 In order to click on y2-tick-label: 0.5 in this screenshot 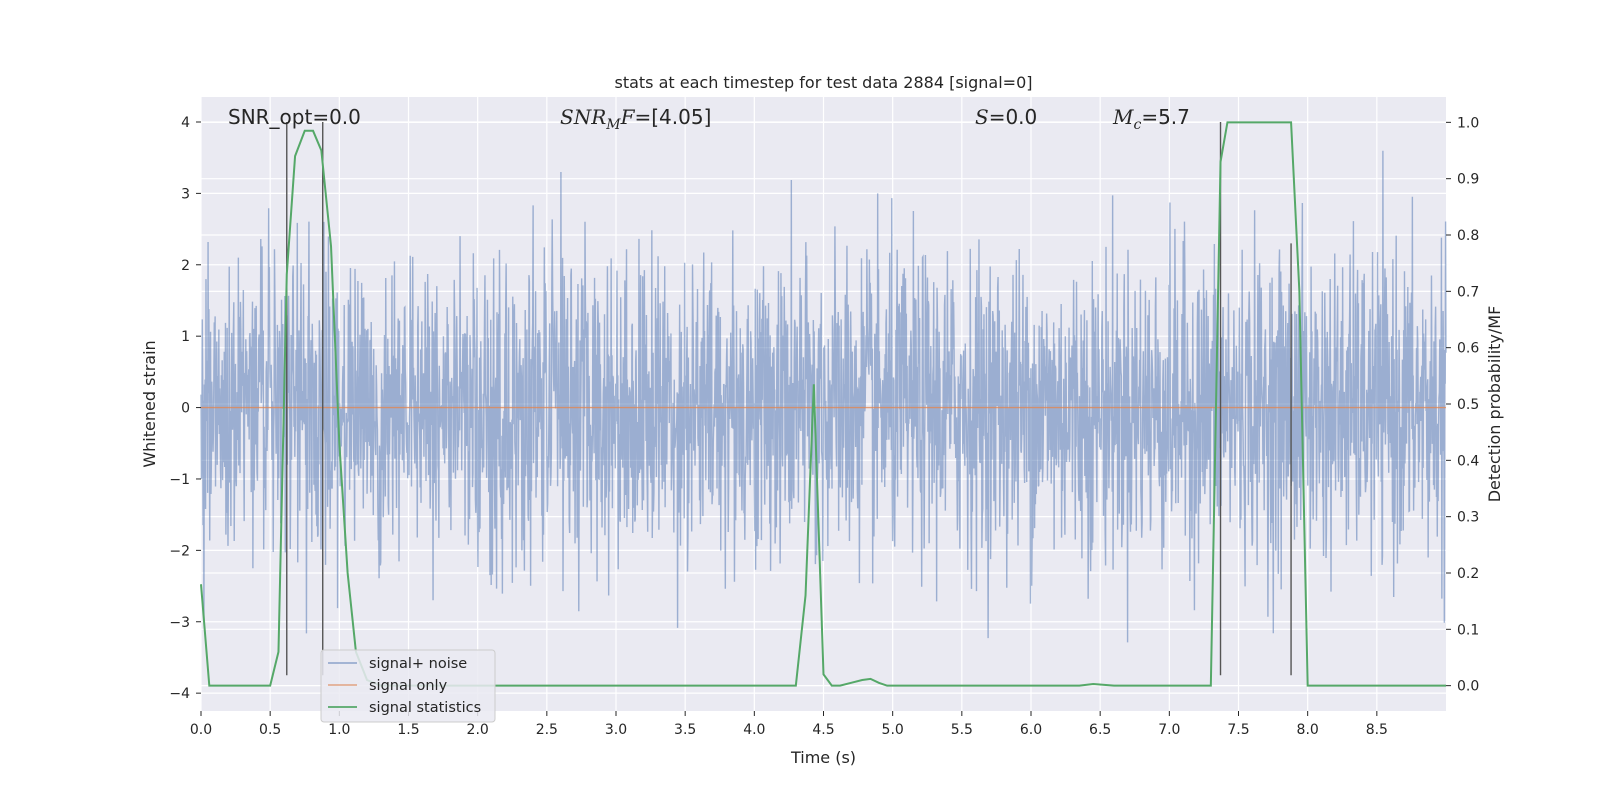, I will do `click(1468, 405)`.